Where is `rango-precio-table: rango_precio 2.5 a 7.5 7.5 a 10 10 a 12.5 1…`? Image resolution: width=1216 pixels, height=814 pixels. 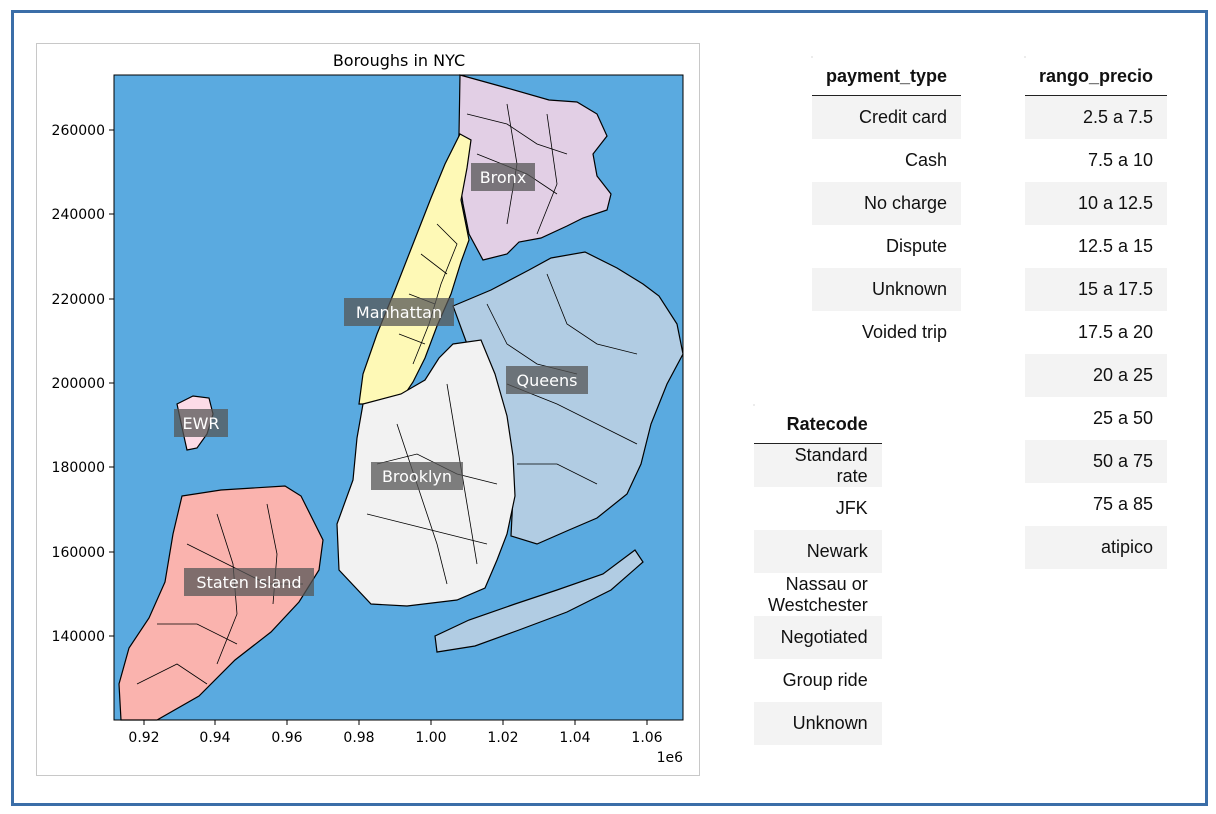 rango-precio-table: rango_precio 2.5 a 7.5 7.5 a 10 10 a 12.5 1… is located at coordinates (1096, 313).